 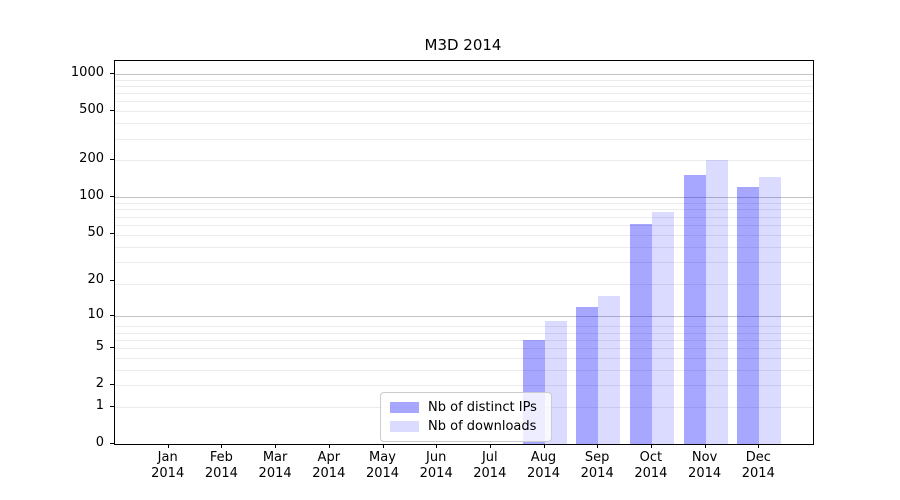 I want to click on bar-dls-nov, so click(x=716, y=302).